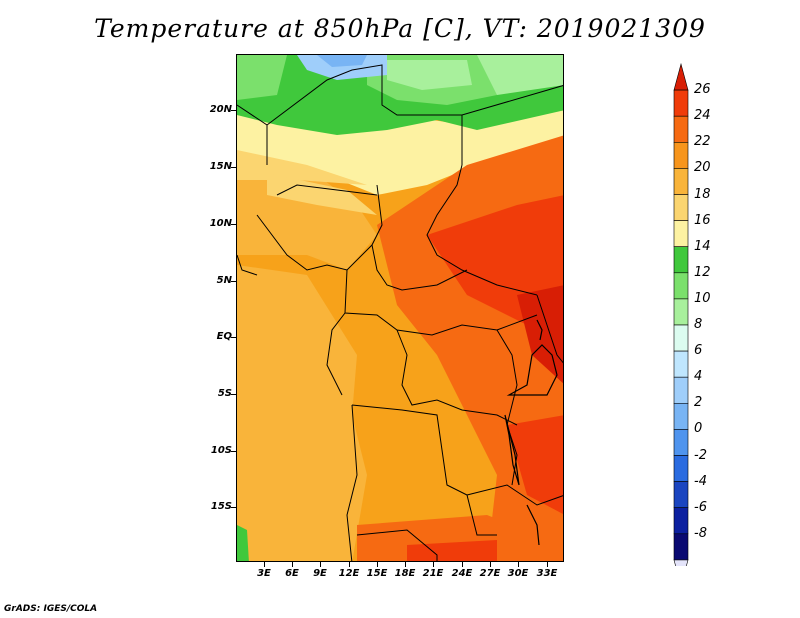  I want to click on lon-label: 30E, so click(518, 573).